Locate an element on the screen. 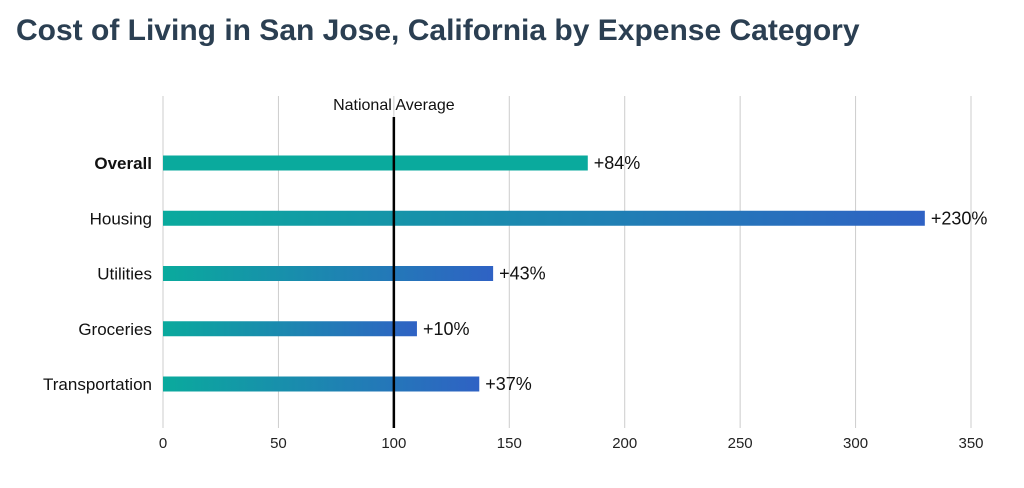  category-label: Housing is located at coordinates (121, 218).